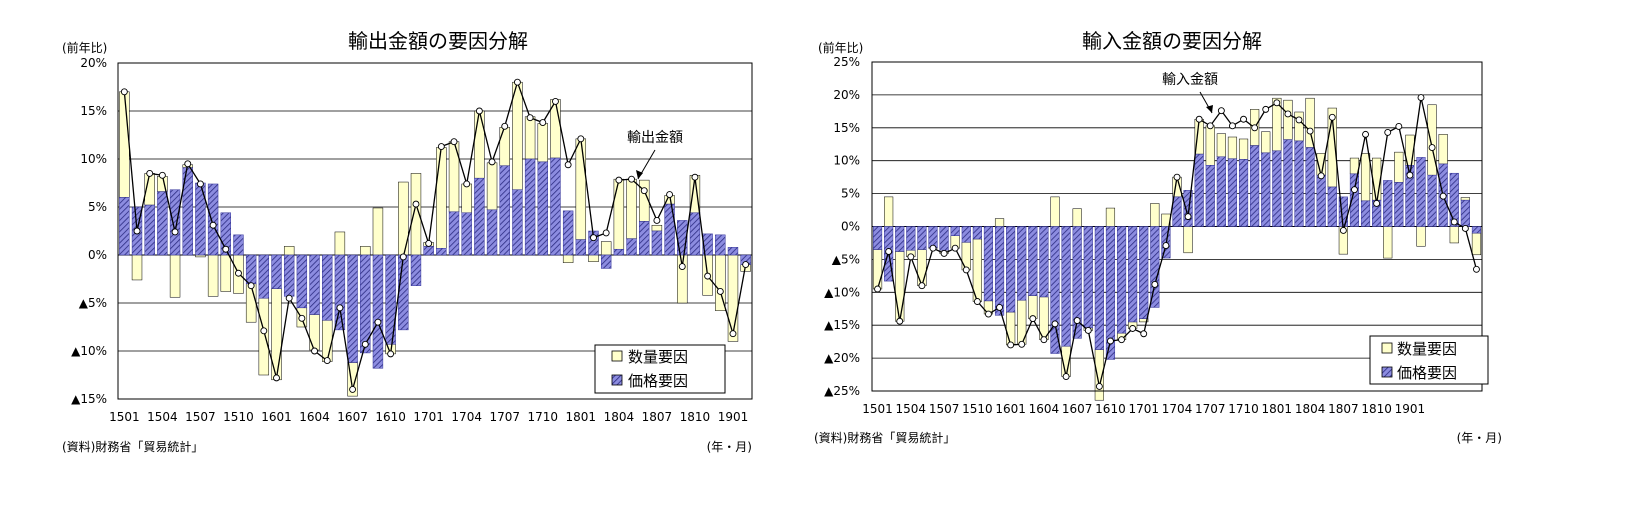 Image resolution: width=1631 pixels, height=508 pixels. I want to click on x-tick-label: 1804, so click(619, 417).